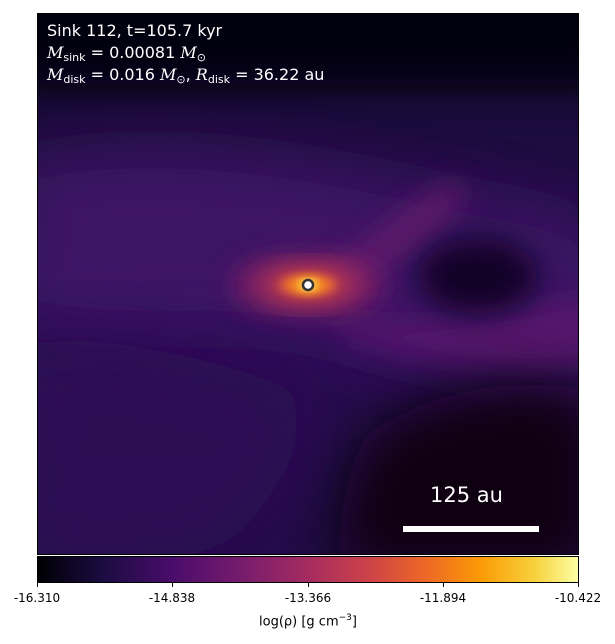 This screenshot has height=644, width=615. I want to click on sink-marker, so click(308, 285).